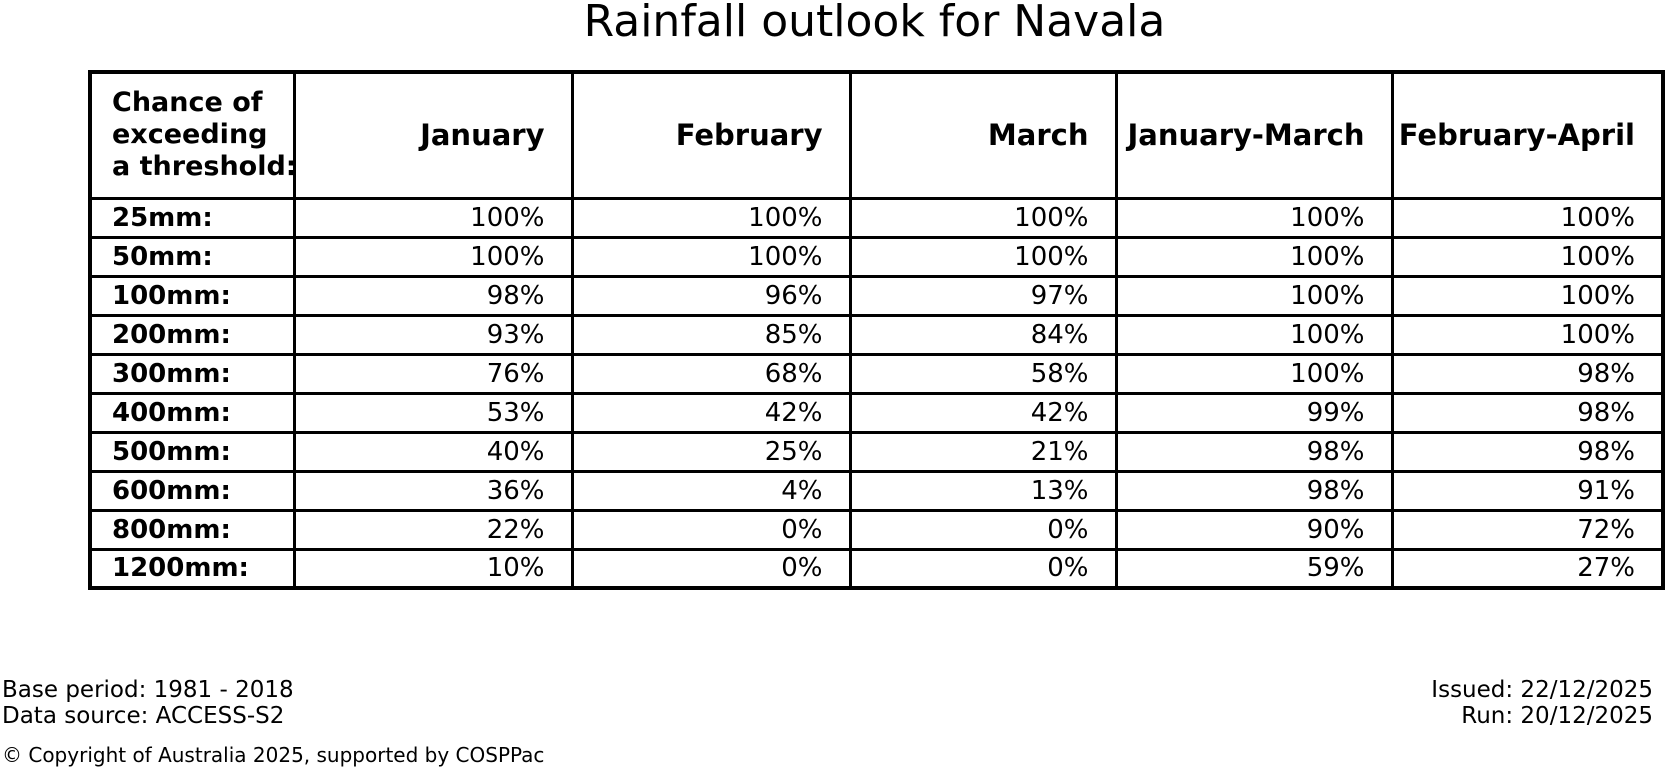 Image resolution: width=1665 pixels, height=769 pixels. I want to click on column-header-february-april: February-April, so click(1527, 135).